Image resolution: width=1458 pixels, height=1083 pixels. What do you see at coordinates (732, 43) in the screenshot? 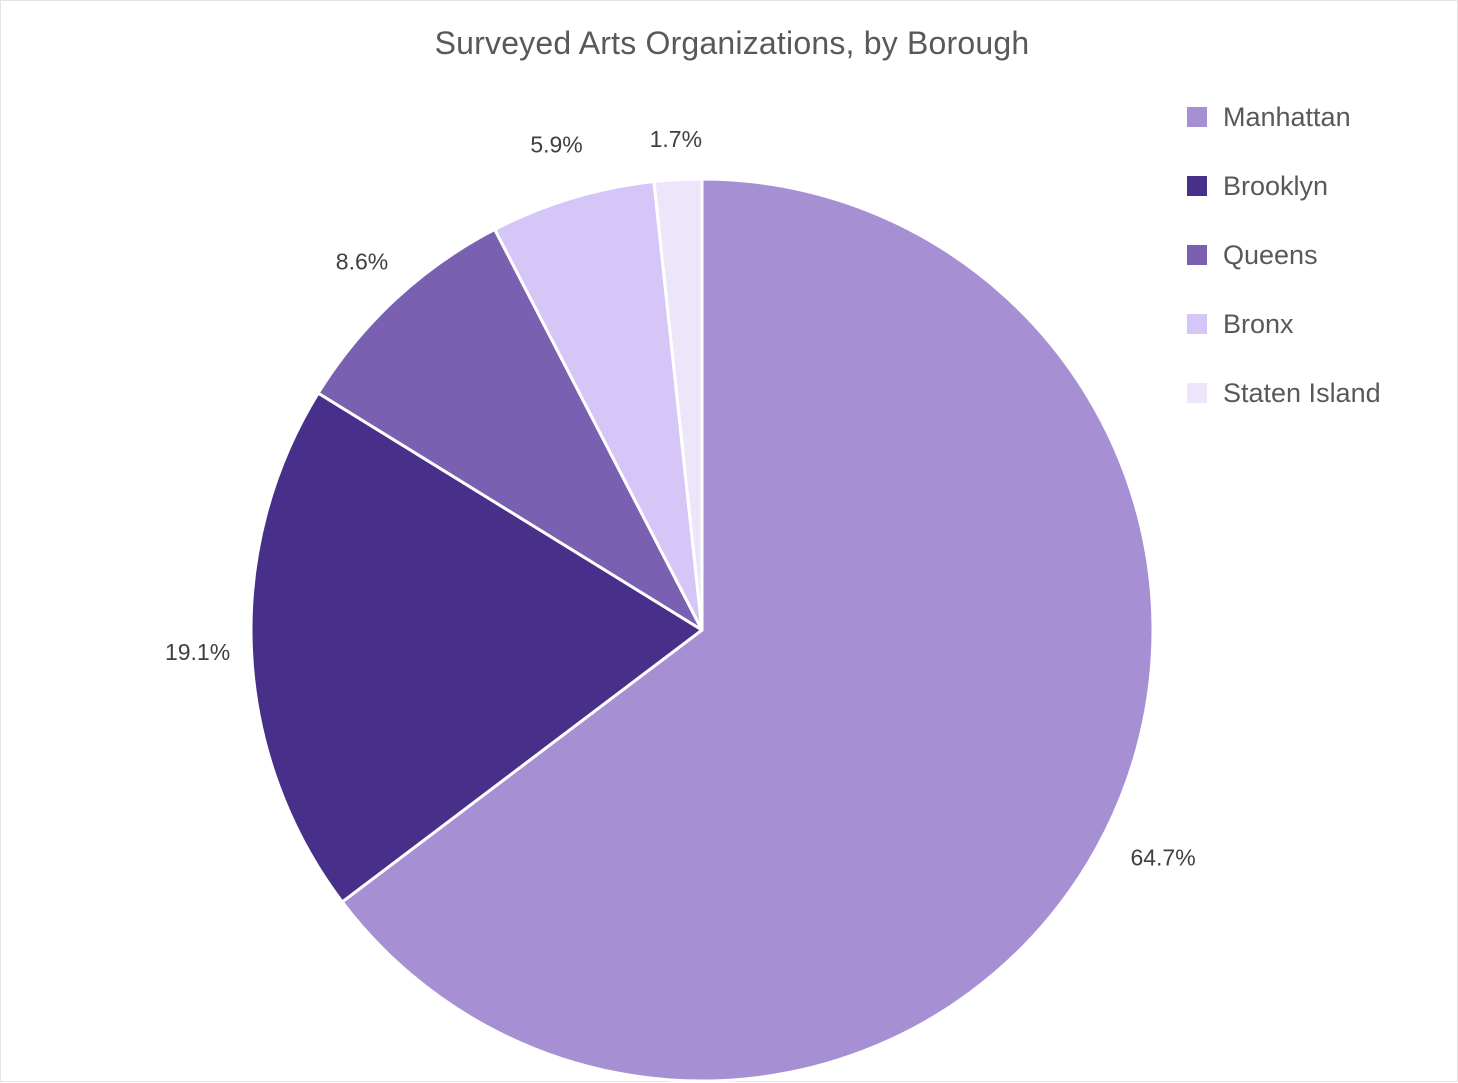
I see `chart-title: Surveyed Arts Organizations, by Borough` at bounding box center [732, 43].